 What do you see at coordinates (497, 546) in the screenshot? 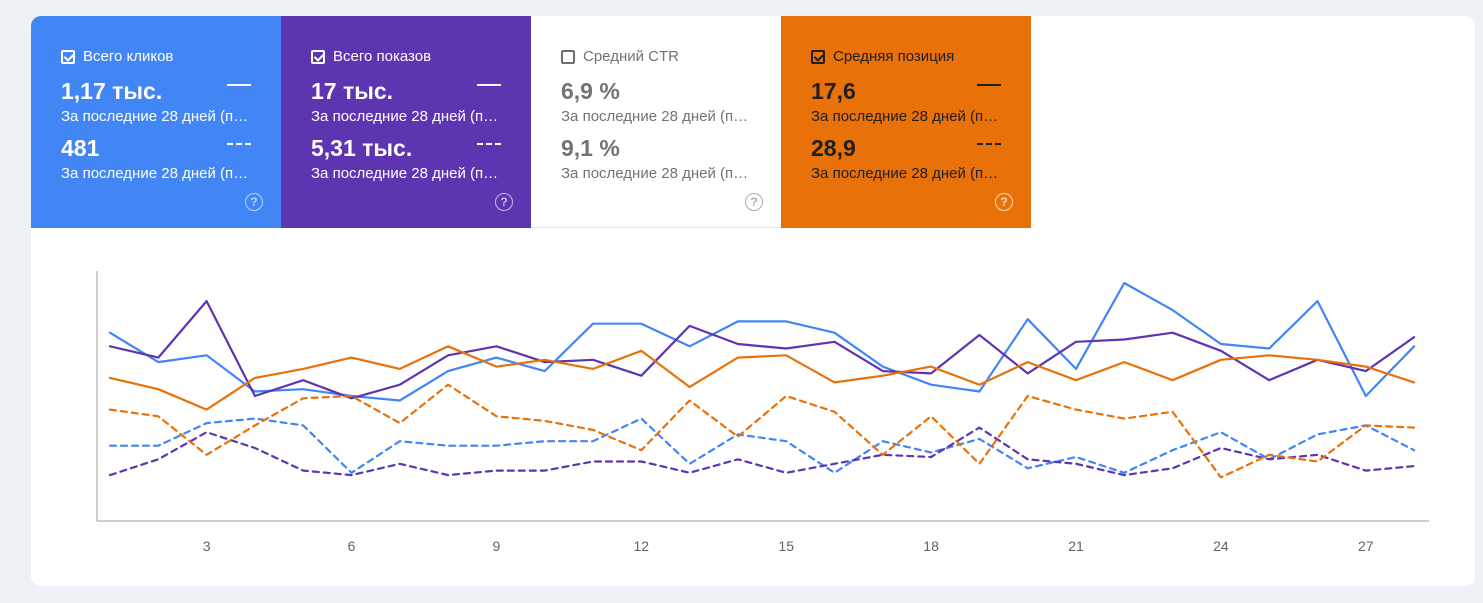
I see `x-tick-label: 9` at bounding box center [497, 546].